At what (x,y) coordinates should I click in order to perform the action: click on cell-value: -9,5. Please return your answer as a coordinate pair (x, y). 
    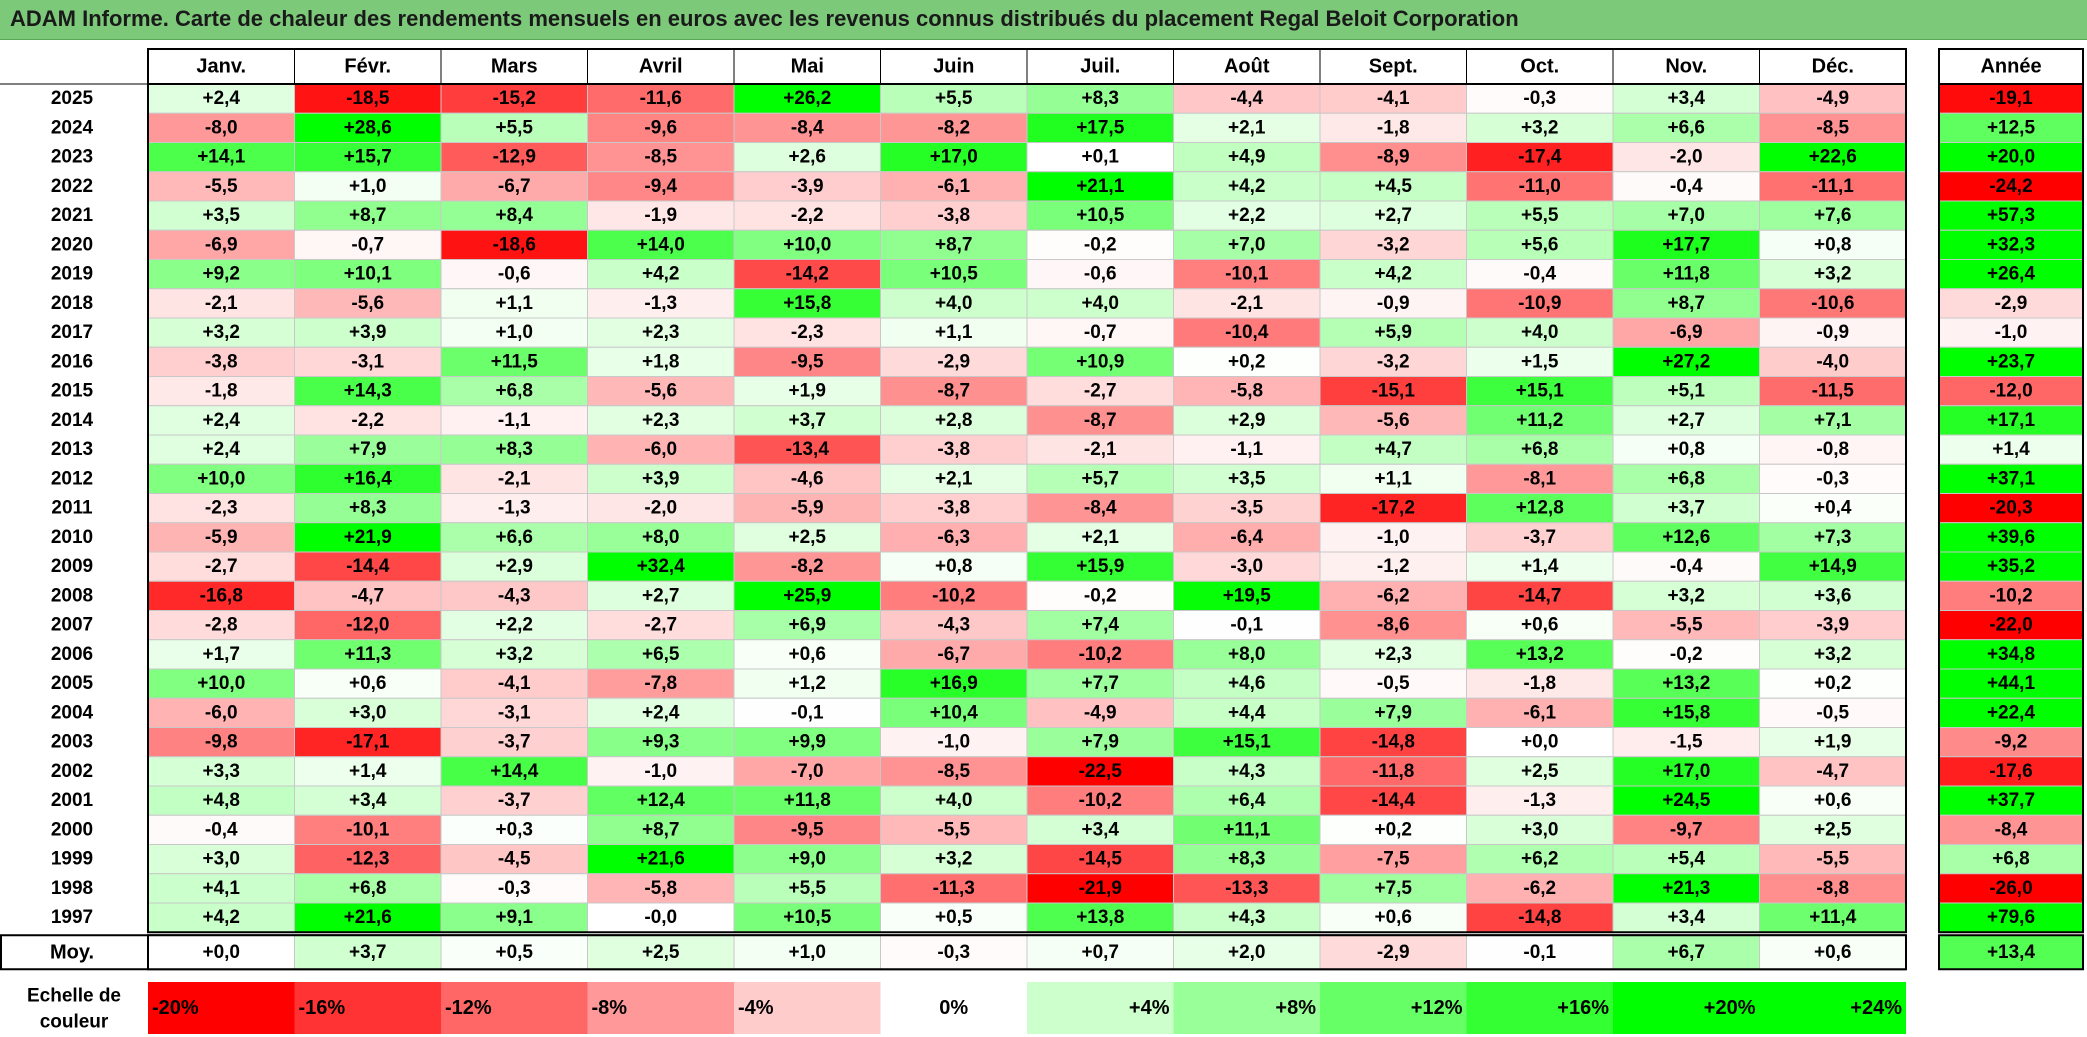
    Looking at the image, I should click on (807, 361).